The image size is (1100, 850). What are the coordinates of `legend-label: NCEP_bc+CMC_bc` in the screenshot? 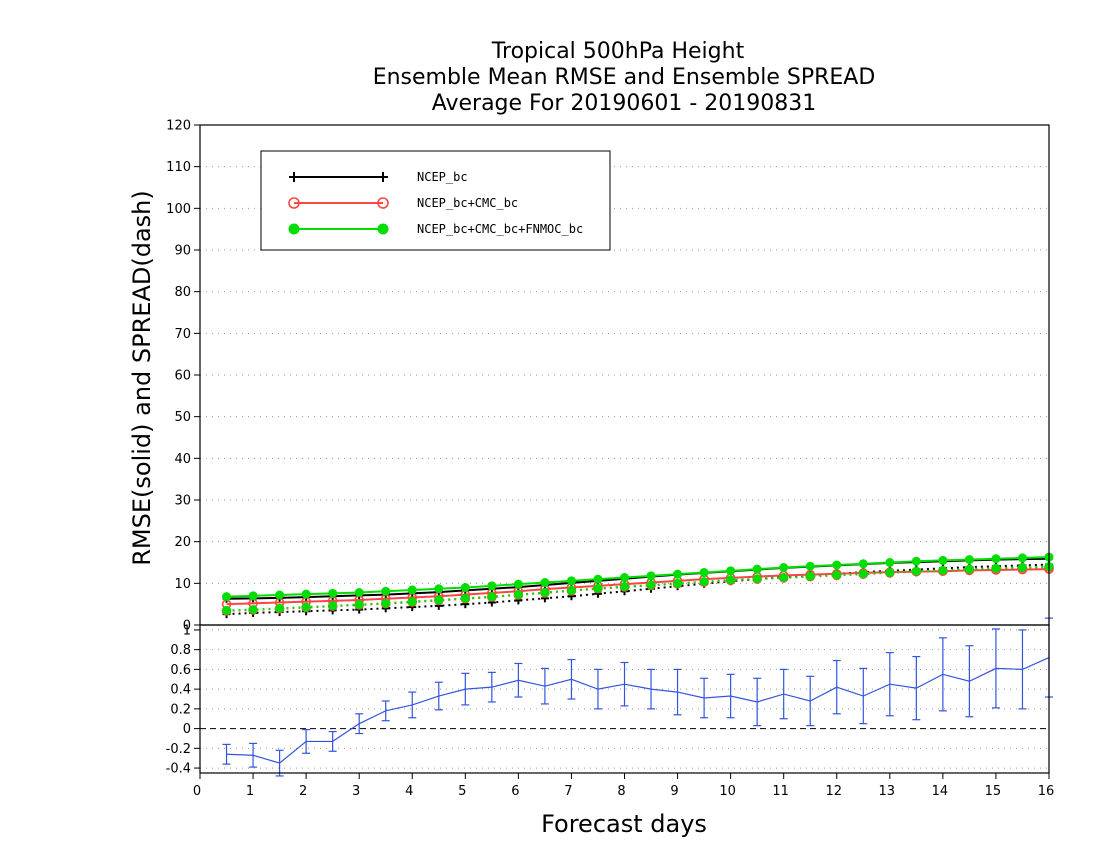 It's located at (467, 203).